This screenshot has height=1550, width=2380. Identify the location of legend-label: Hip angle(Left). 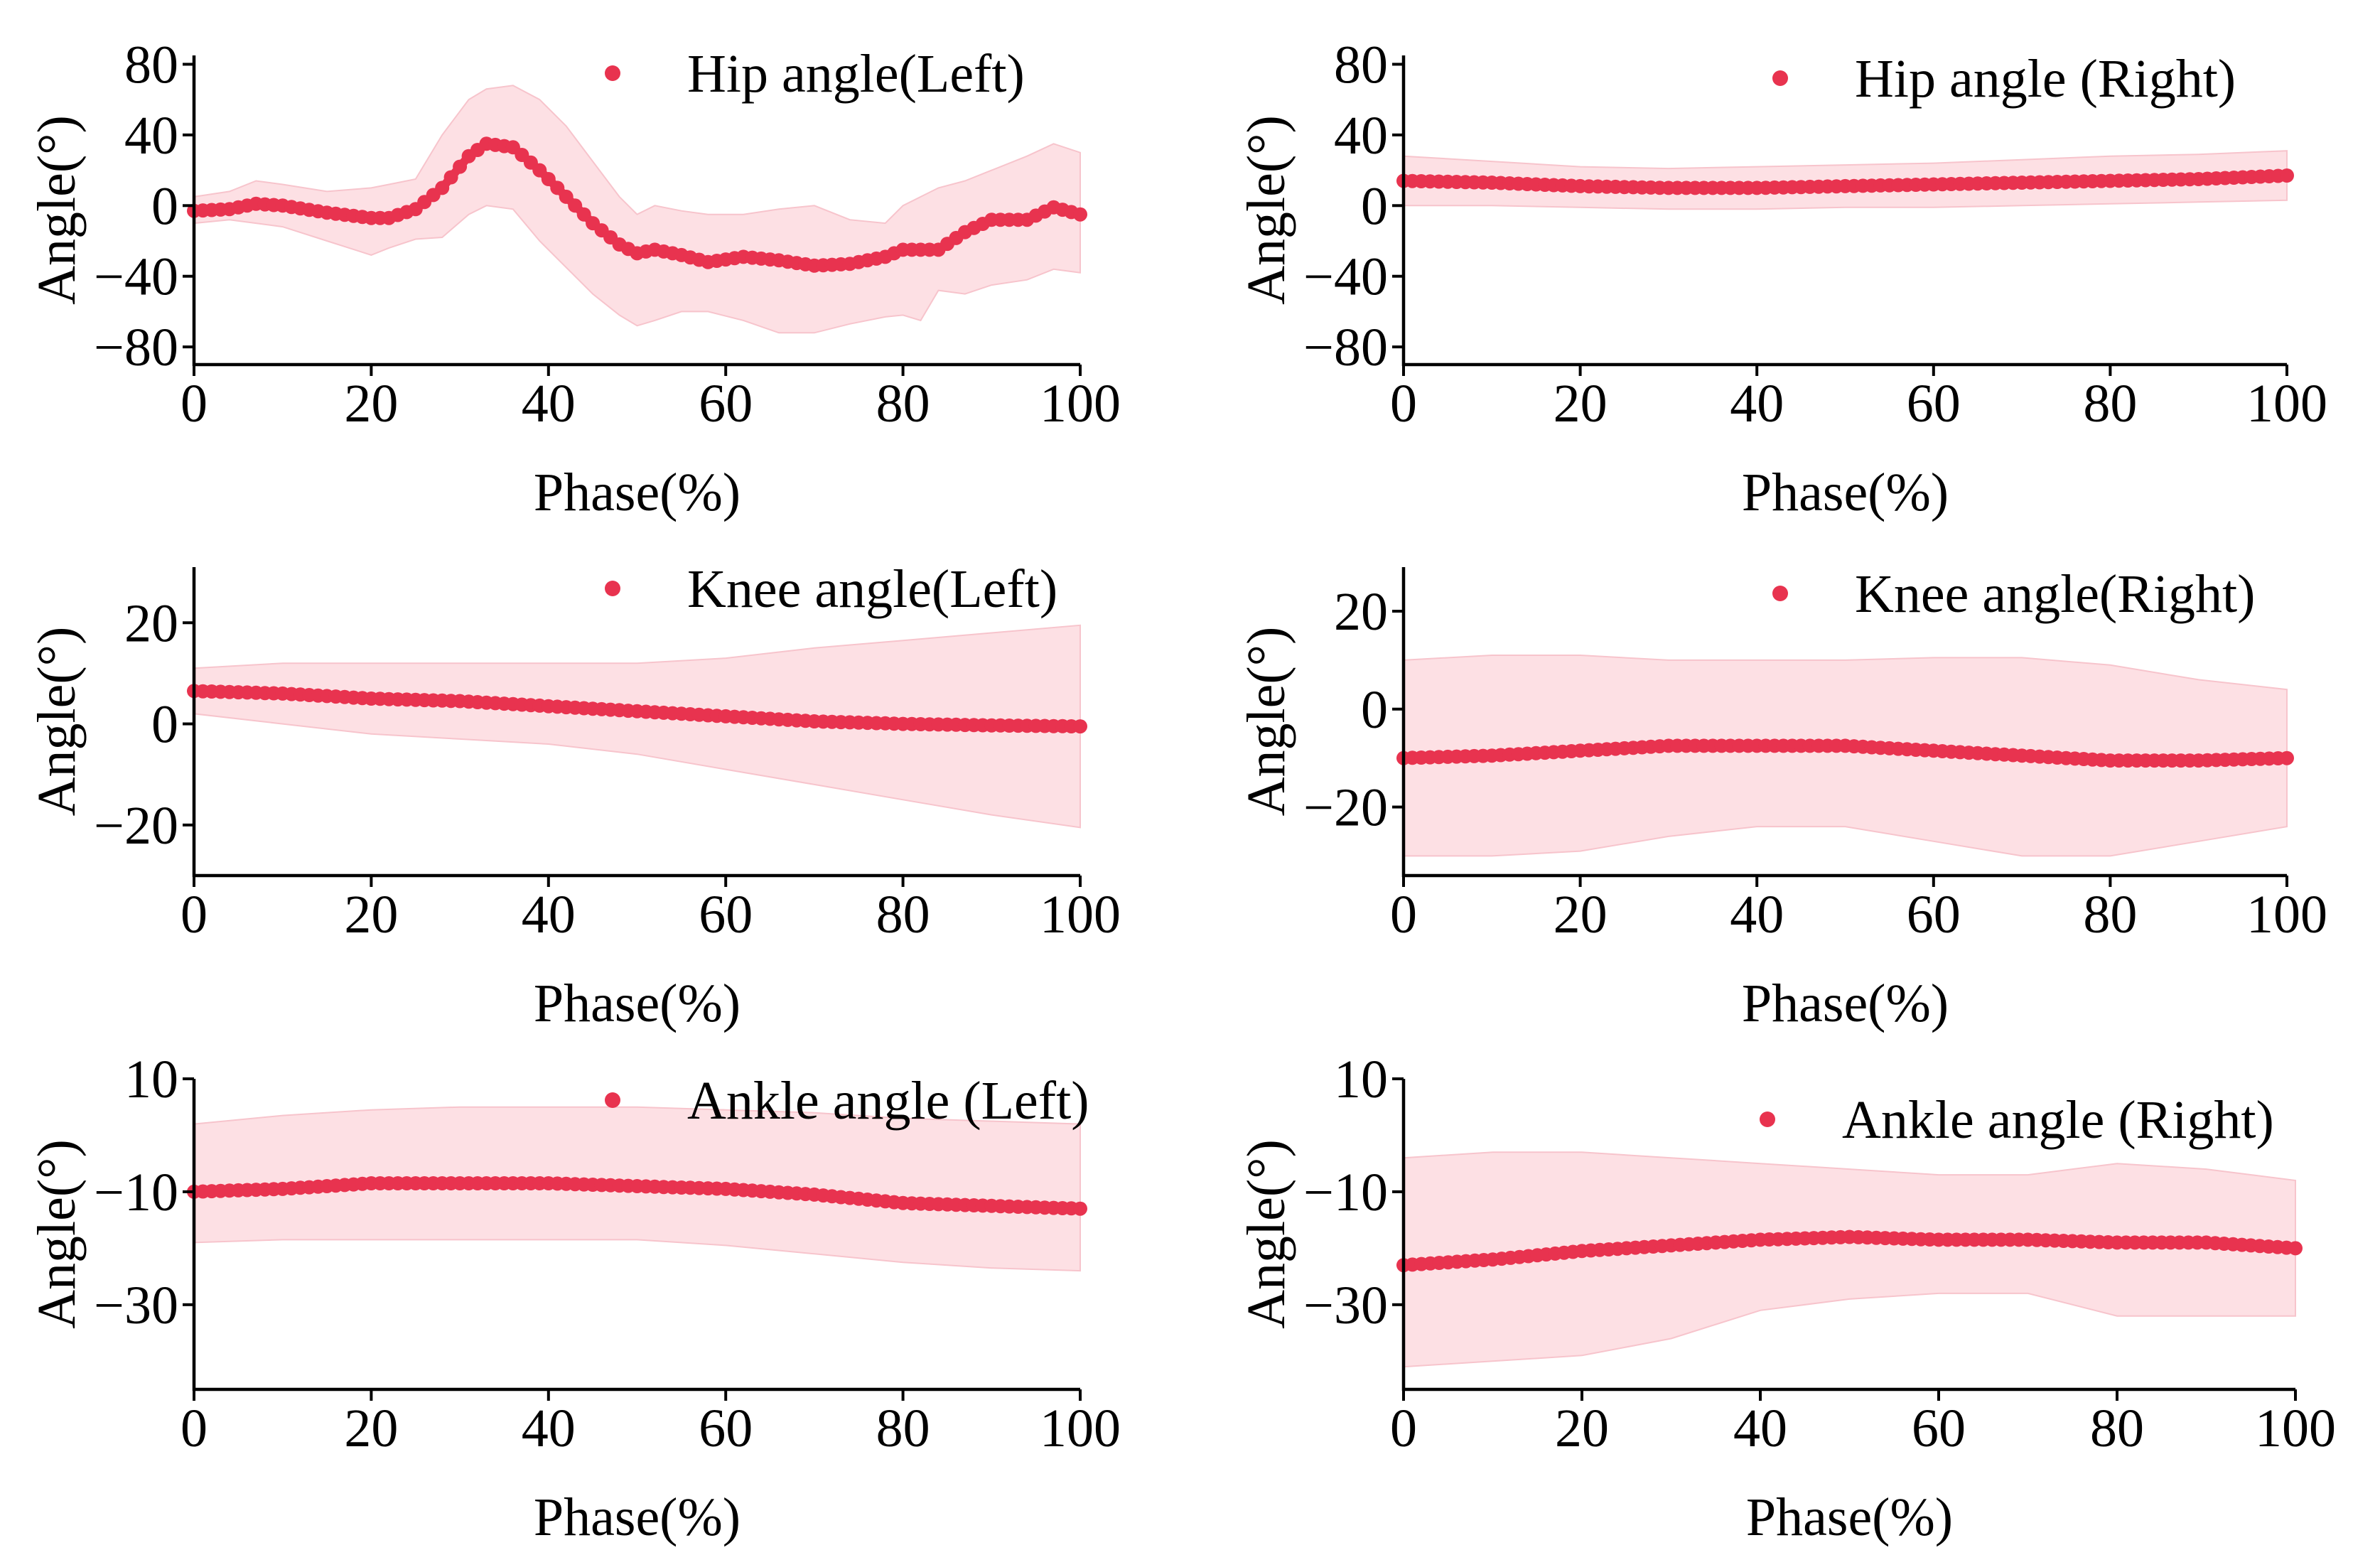
(856, 74).